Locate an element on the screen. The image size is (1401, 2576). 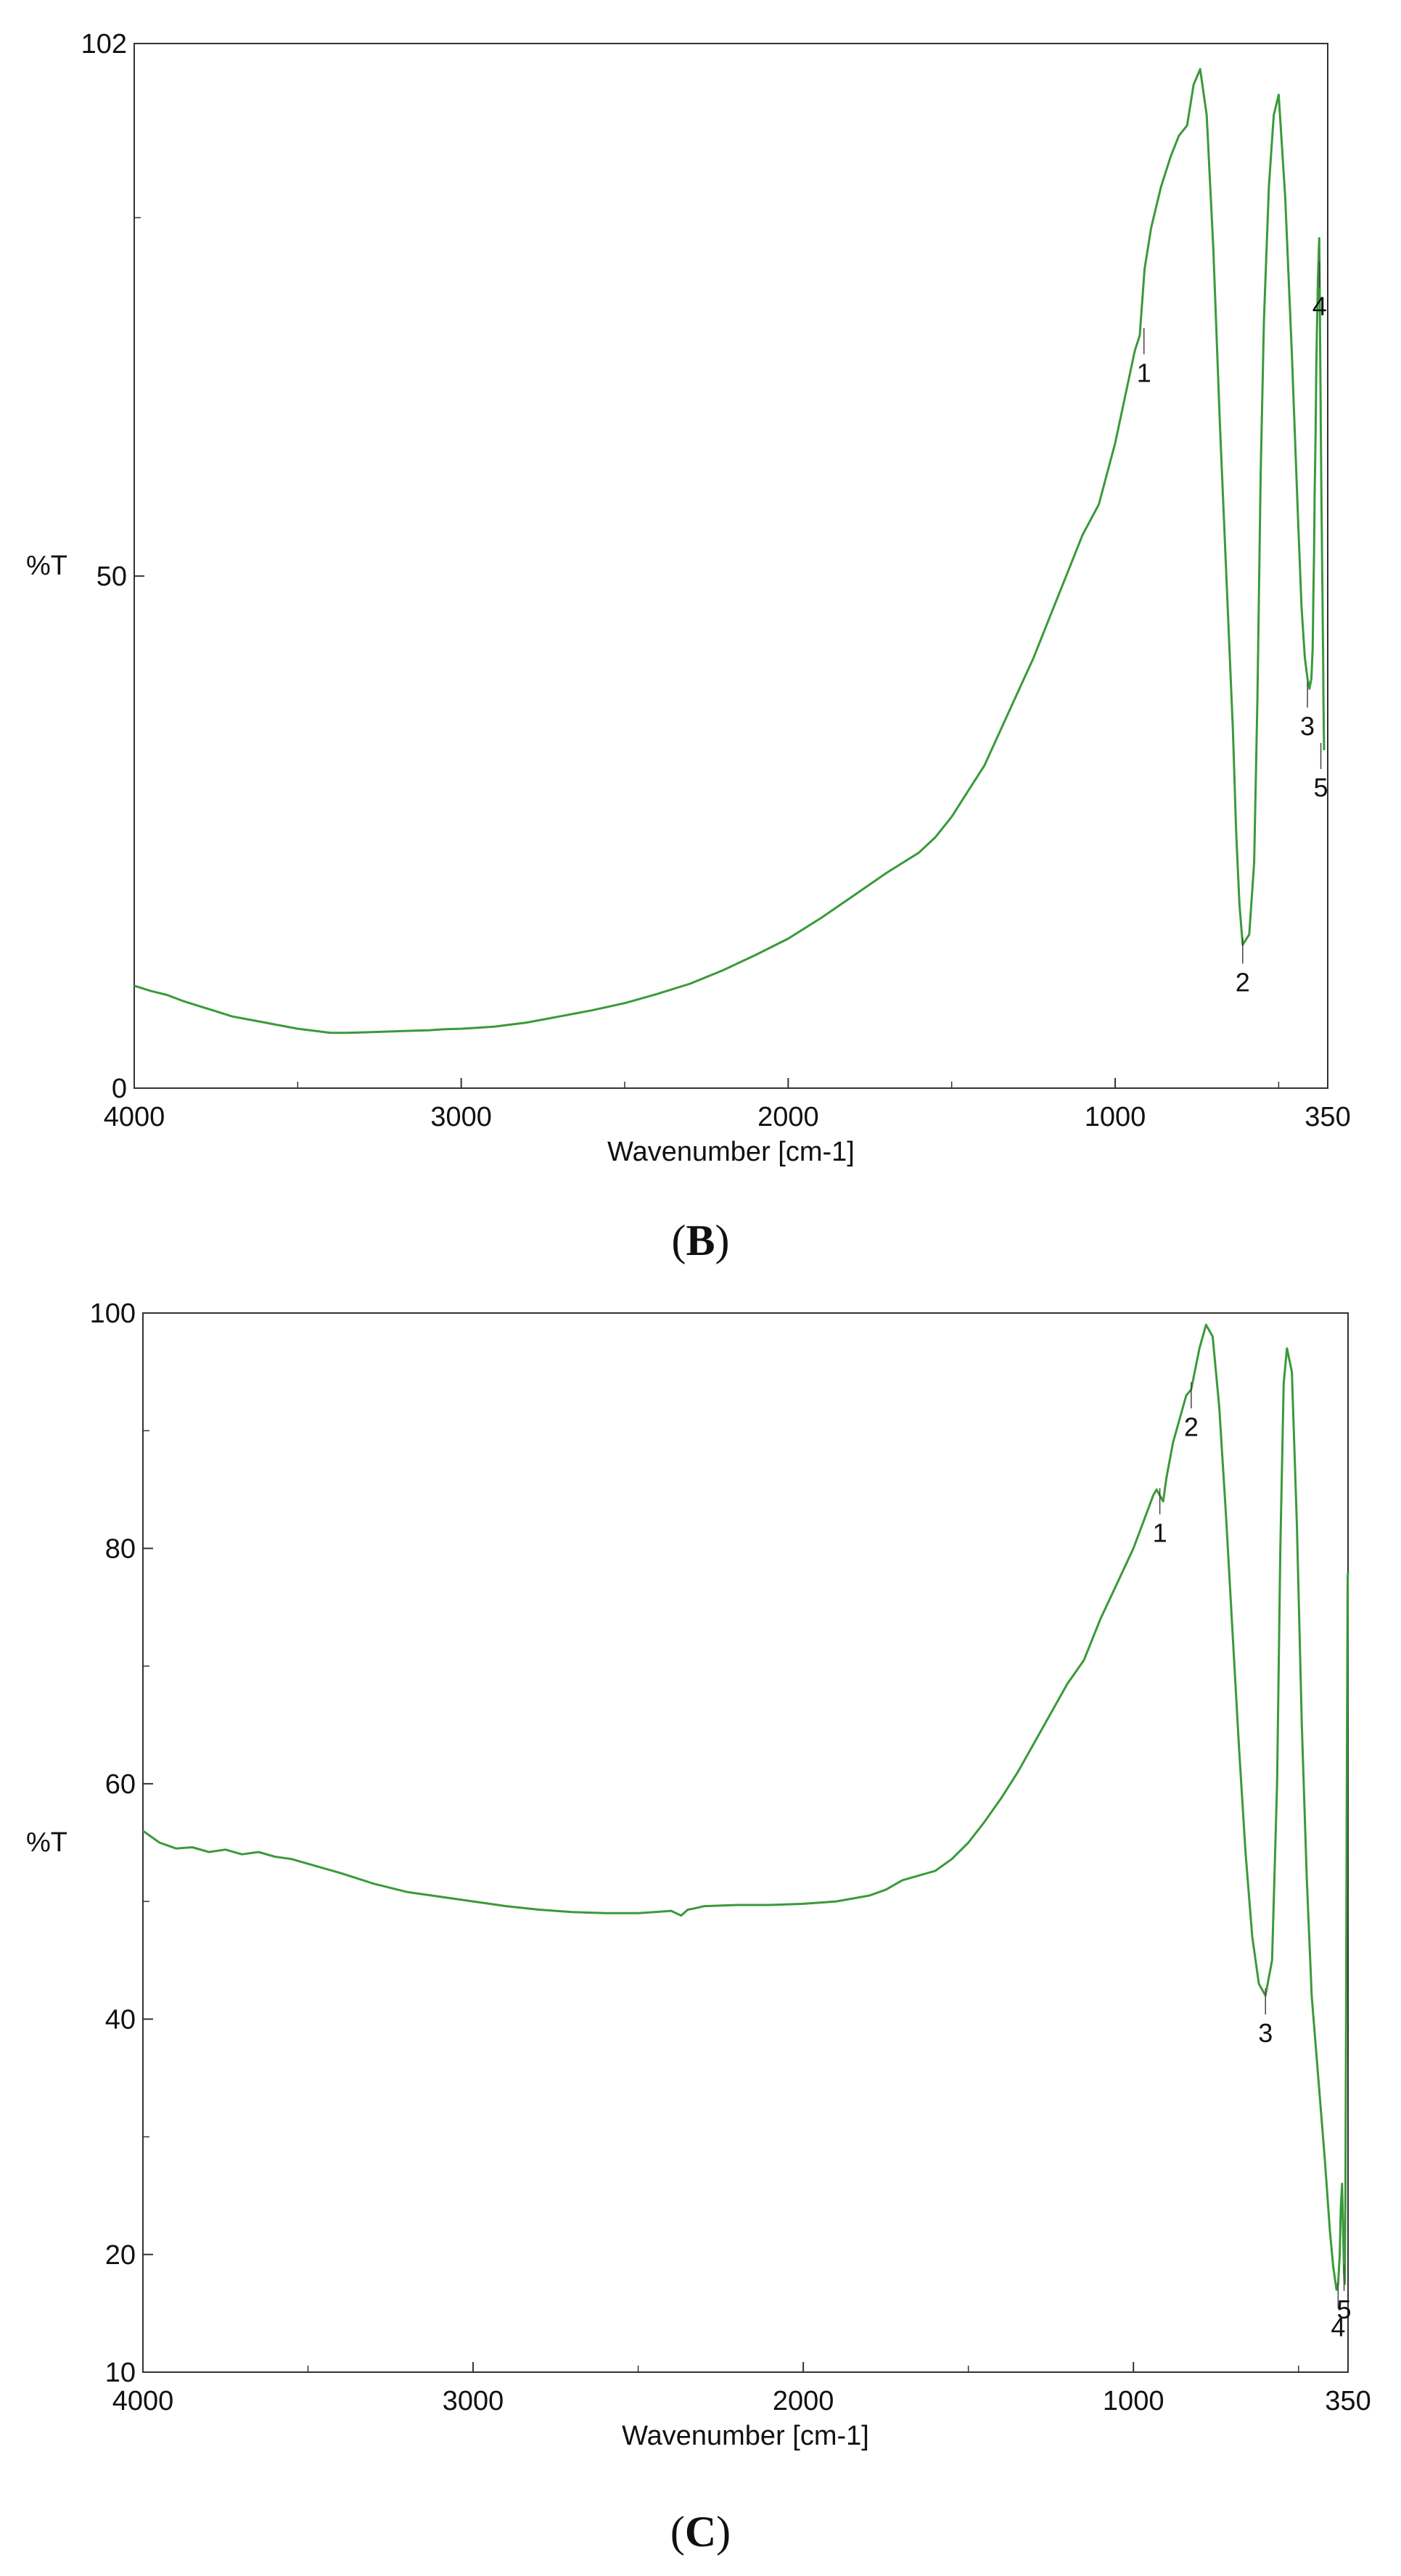
x-tick-label-b-0: 4000 is located at coordinates (134, 1117).